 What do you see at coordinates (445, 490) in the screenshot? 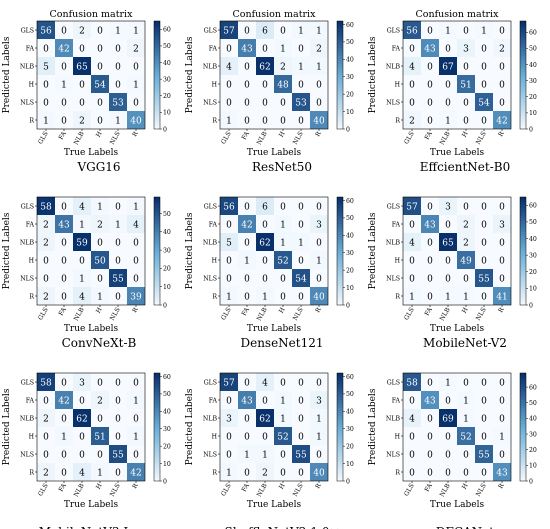
I see `x-tick-label: NLB` at bounding box center [445, 490].